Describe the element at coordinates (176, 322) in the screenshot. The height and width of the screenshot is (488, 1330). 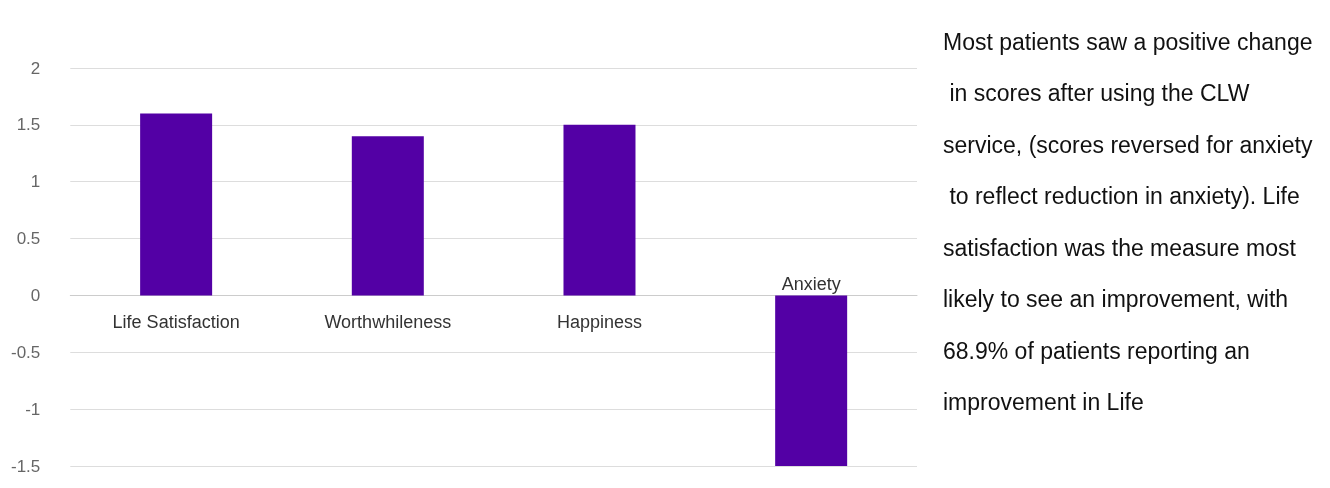
I see `x-tick-label: Life Satisfaction` at that location.